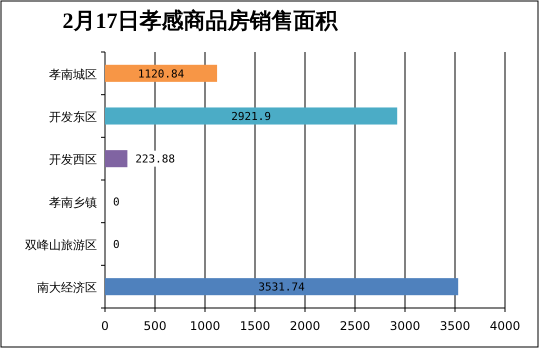  What do you see at coordinates (73, 74) in the screenshot?
I see `y-tick-label: 孝南城区` at bounding box center [73, 74].